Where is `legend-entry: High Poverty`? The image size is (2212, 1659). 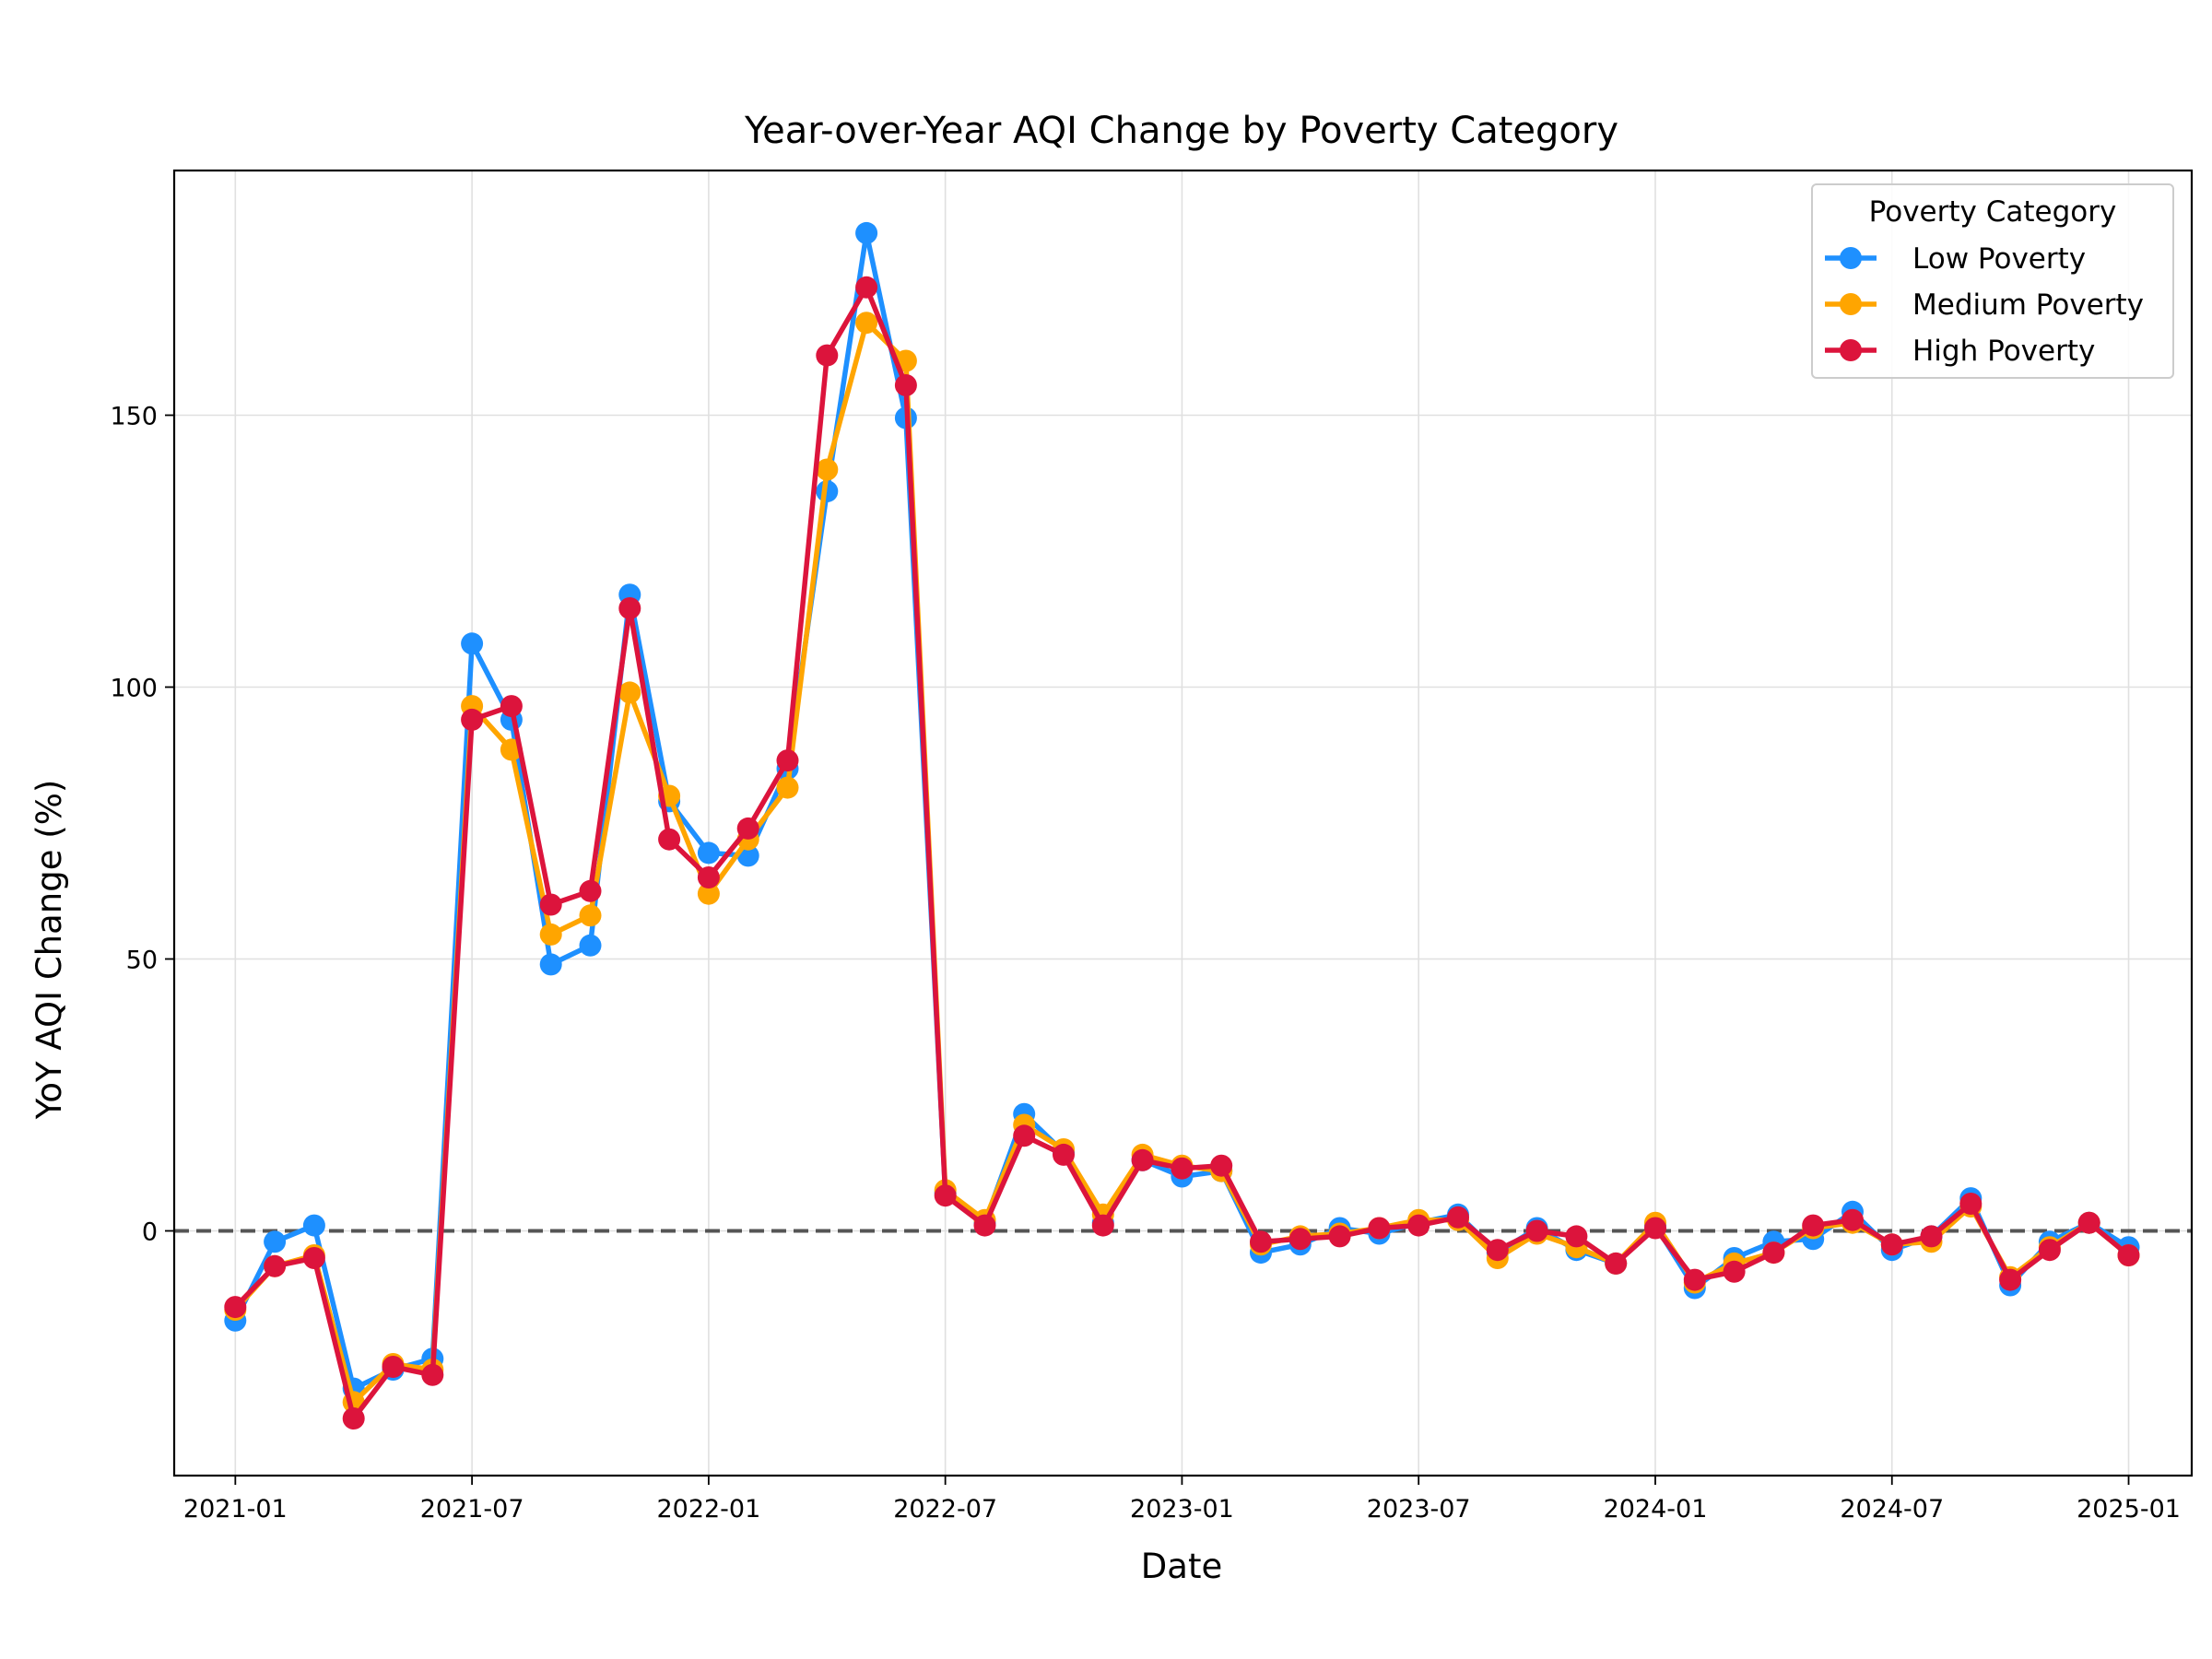
legend-entry: High Poverty is located at coordinates (1960, 351).